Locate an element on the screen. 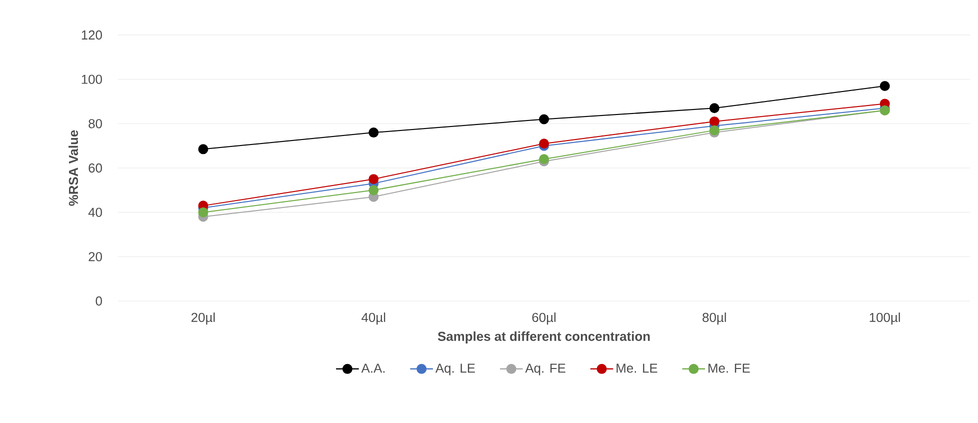 Image resolution: width=978 pixels, height=423 pixels. legend-label: Me. FE is located at coordinates (729, 368).